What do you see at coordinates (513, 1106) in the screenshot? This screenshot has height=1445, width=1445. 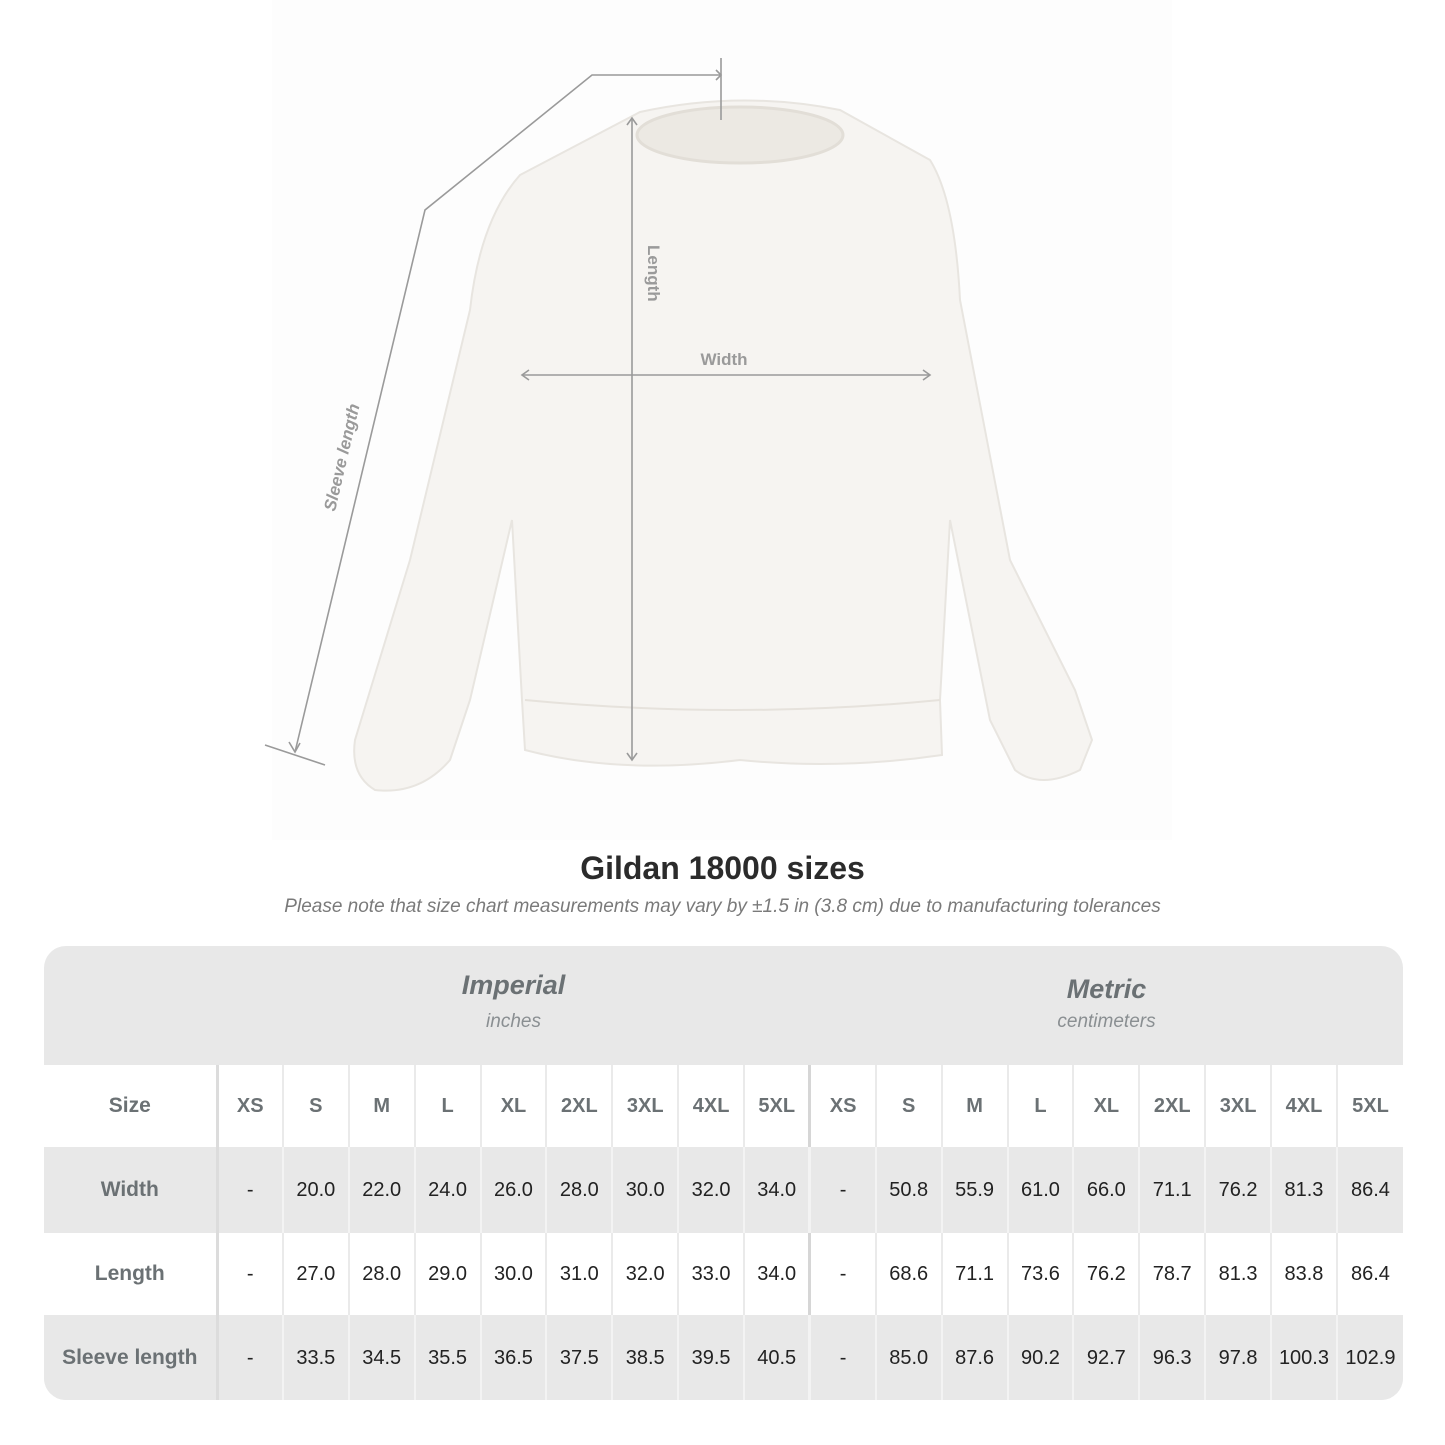 I see `imperial-size-header: XL` at bounding box center [513, 1106].